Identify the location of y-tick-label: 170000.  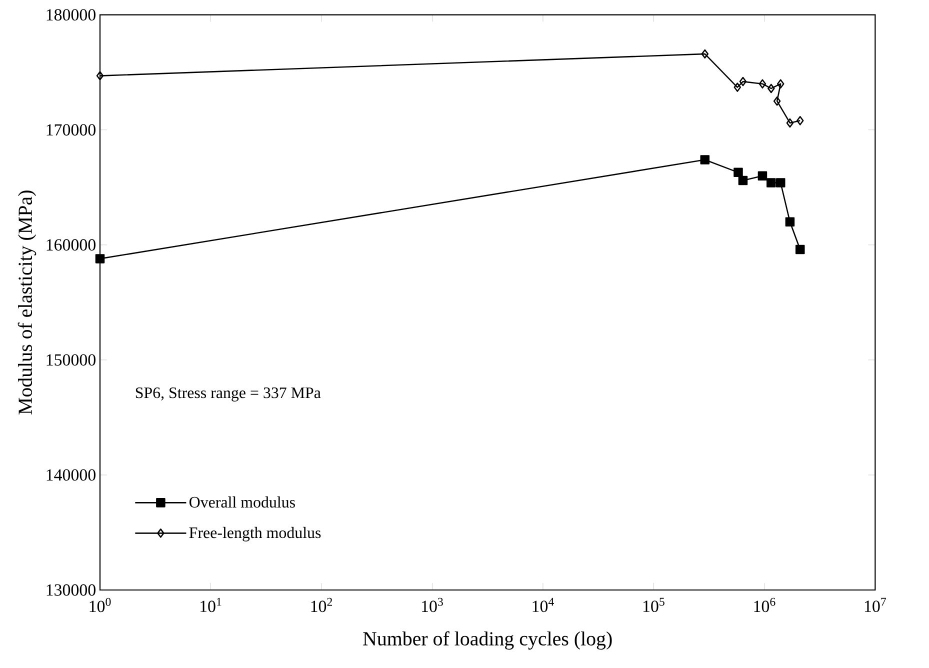
(71, 130).